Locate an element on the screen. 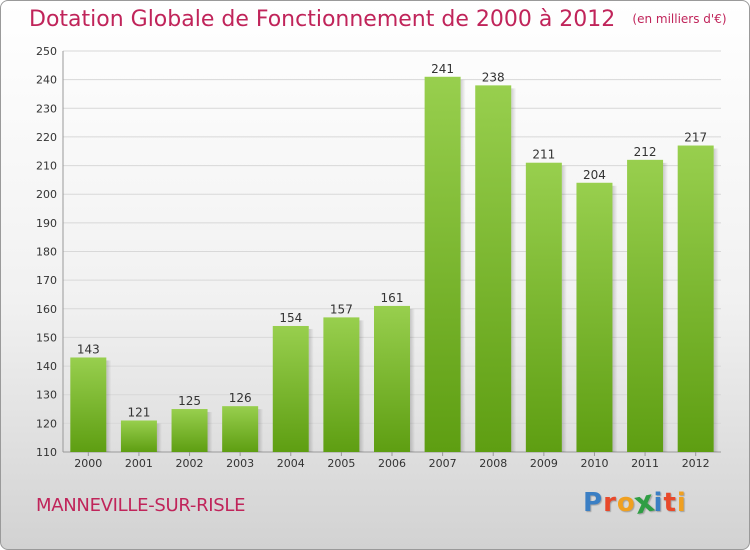  data-label: 161 is located at coordinates (392, 298).